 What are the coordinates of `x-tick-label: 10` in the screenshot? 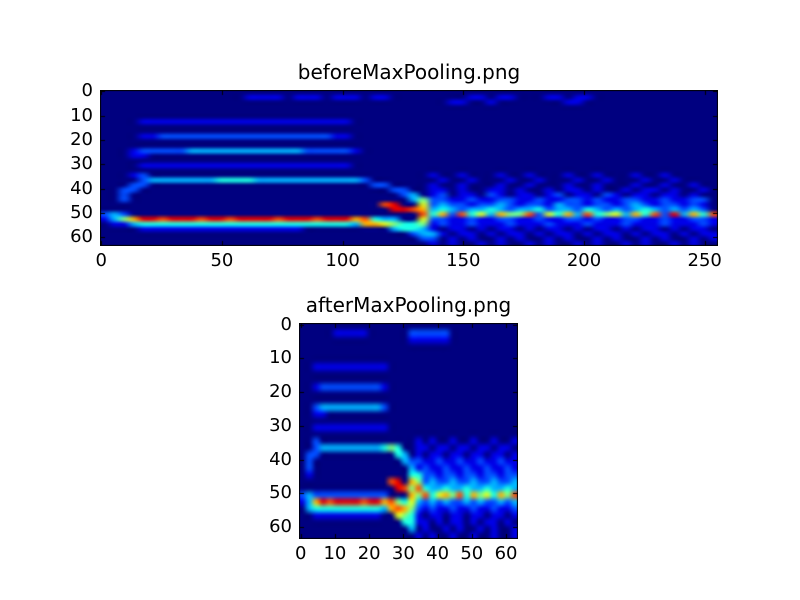 It's located at (335, 553).